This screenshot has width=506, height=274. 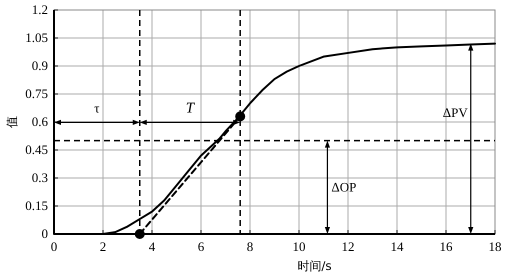 What do you see at coordinates (40, 65) in the screenshot?
I see `y-tick-label: 0.9` at bounding box center [40, 65].